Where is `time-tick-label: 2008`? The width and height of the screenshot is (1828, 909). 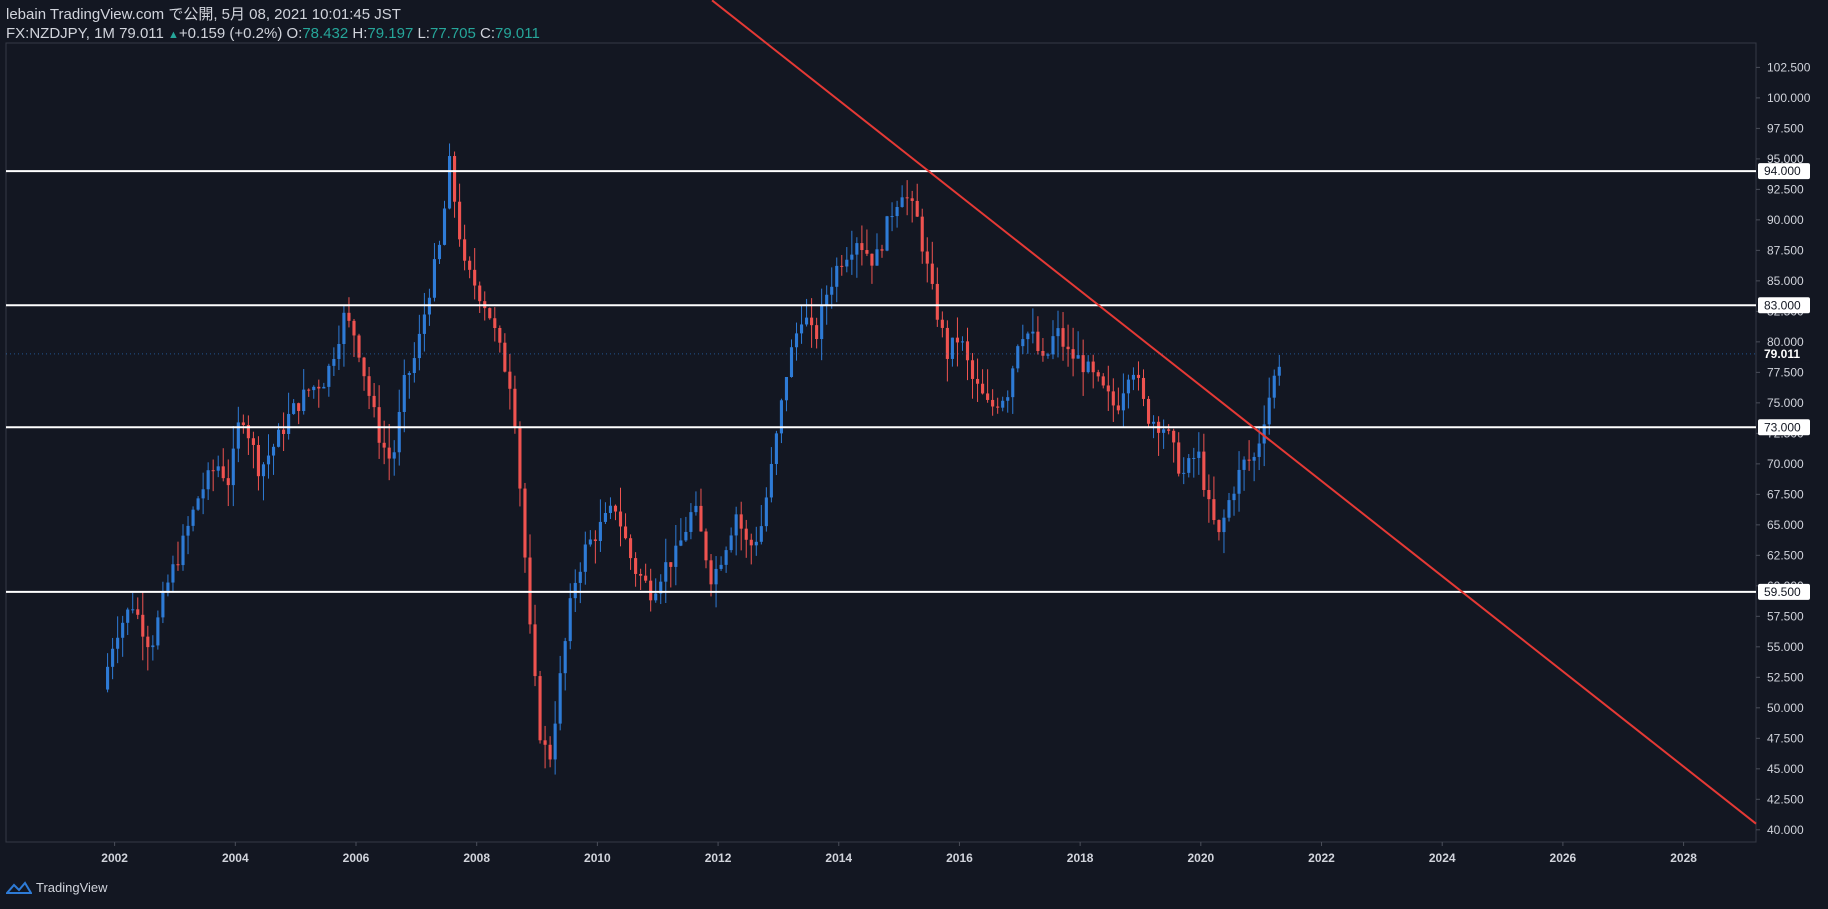 time-tick-label: 2008 is located at coordinates (476, 858).